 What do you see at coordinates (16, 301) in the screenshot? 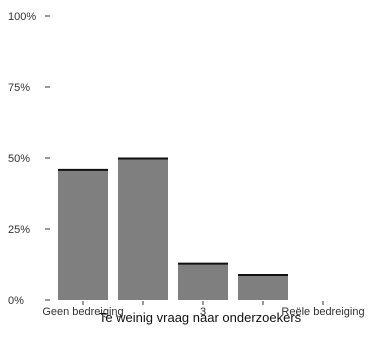
I see `y-tick-label: 0%` at bounding box center [16, 301].